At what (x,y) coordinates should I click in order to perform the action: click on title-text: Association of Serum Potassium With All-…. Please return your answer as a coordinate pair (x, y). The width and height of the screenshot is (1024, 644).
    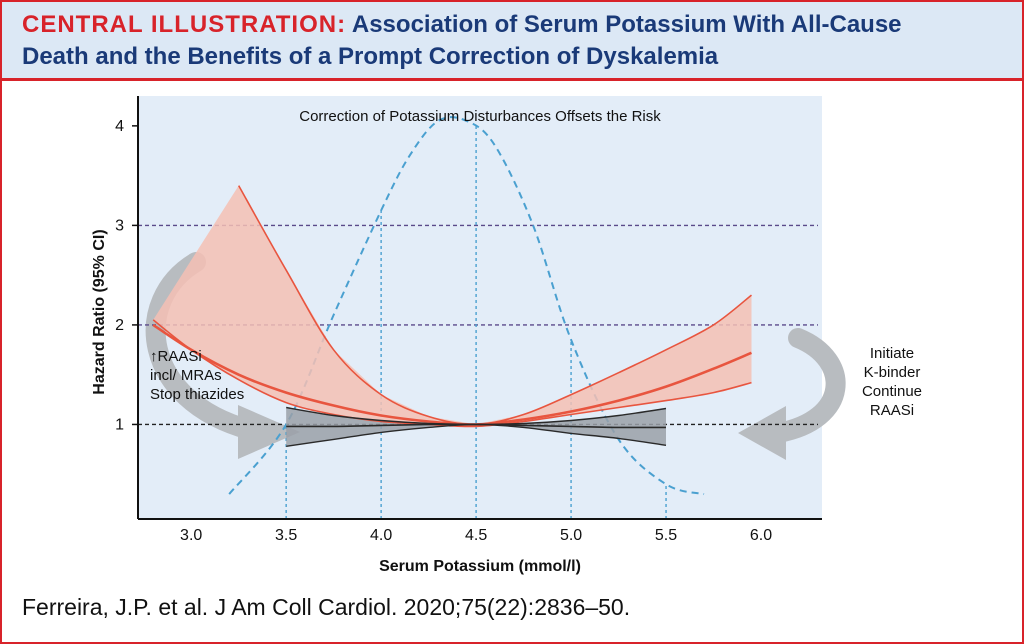
    Looking at the image, I should click on (626, 24).